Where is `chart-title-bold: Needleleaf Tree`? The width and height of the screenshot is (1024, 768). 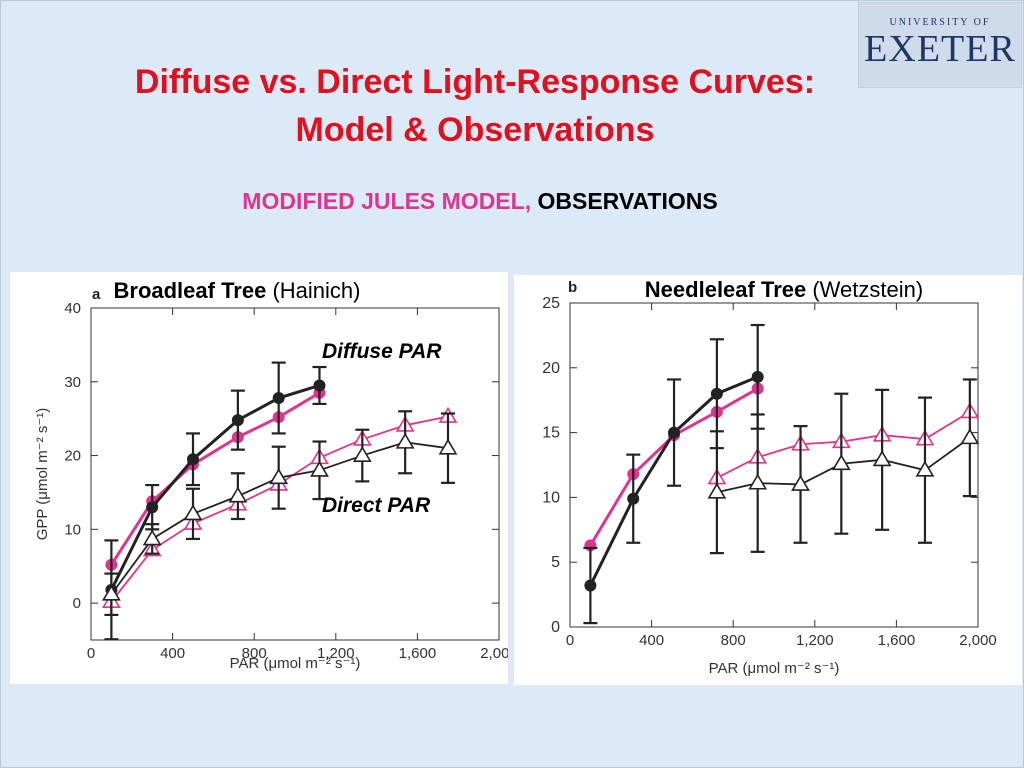 chart-title-bold: Needleleaf Tree is located at coordinates (729, 289).